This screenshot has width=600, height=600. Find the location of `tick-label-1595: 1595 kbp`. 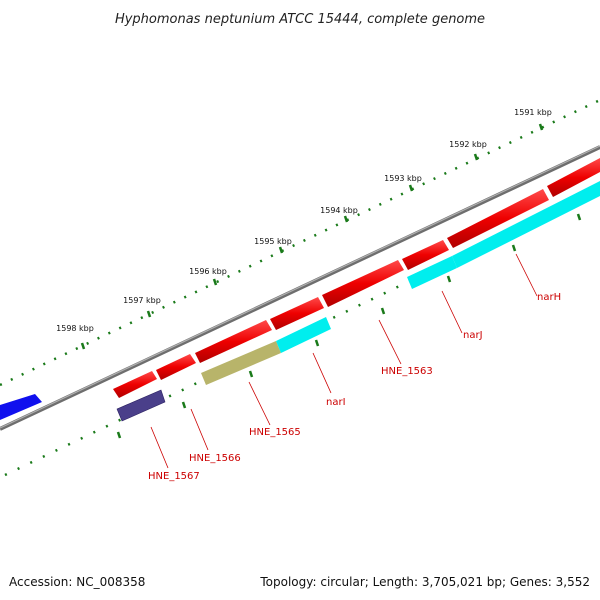

tick-label-1595: 1595 kbp is located at coordinates (273, 241).